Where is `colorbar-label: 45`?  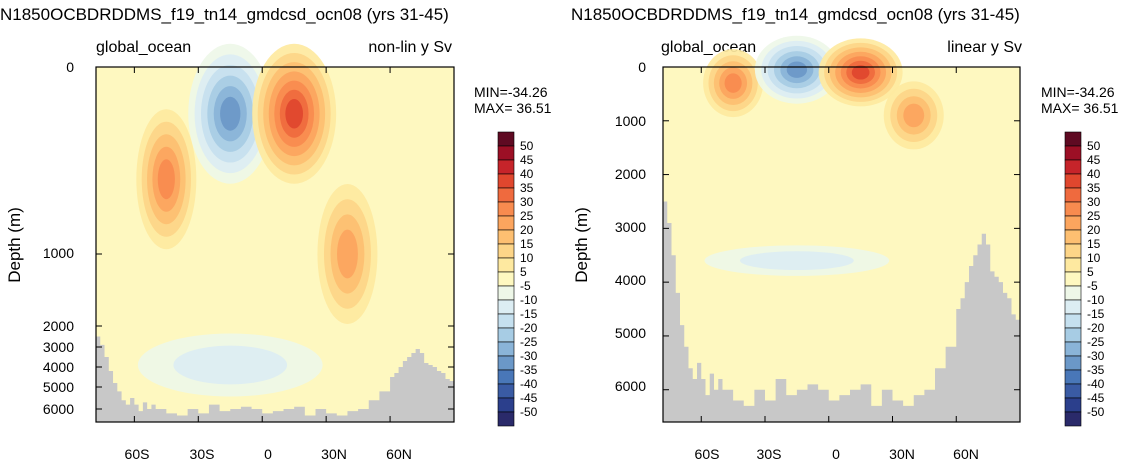 colorbar-label: 45 is located at coordinates (527, 160).